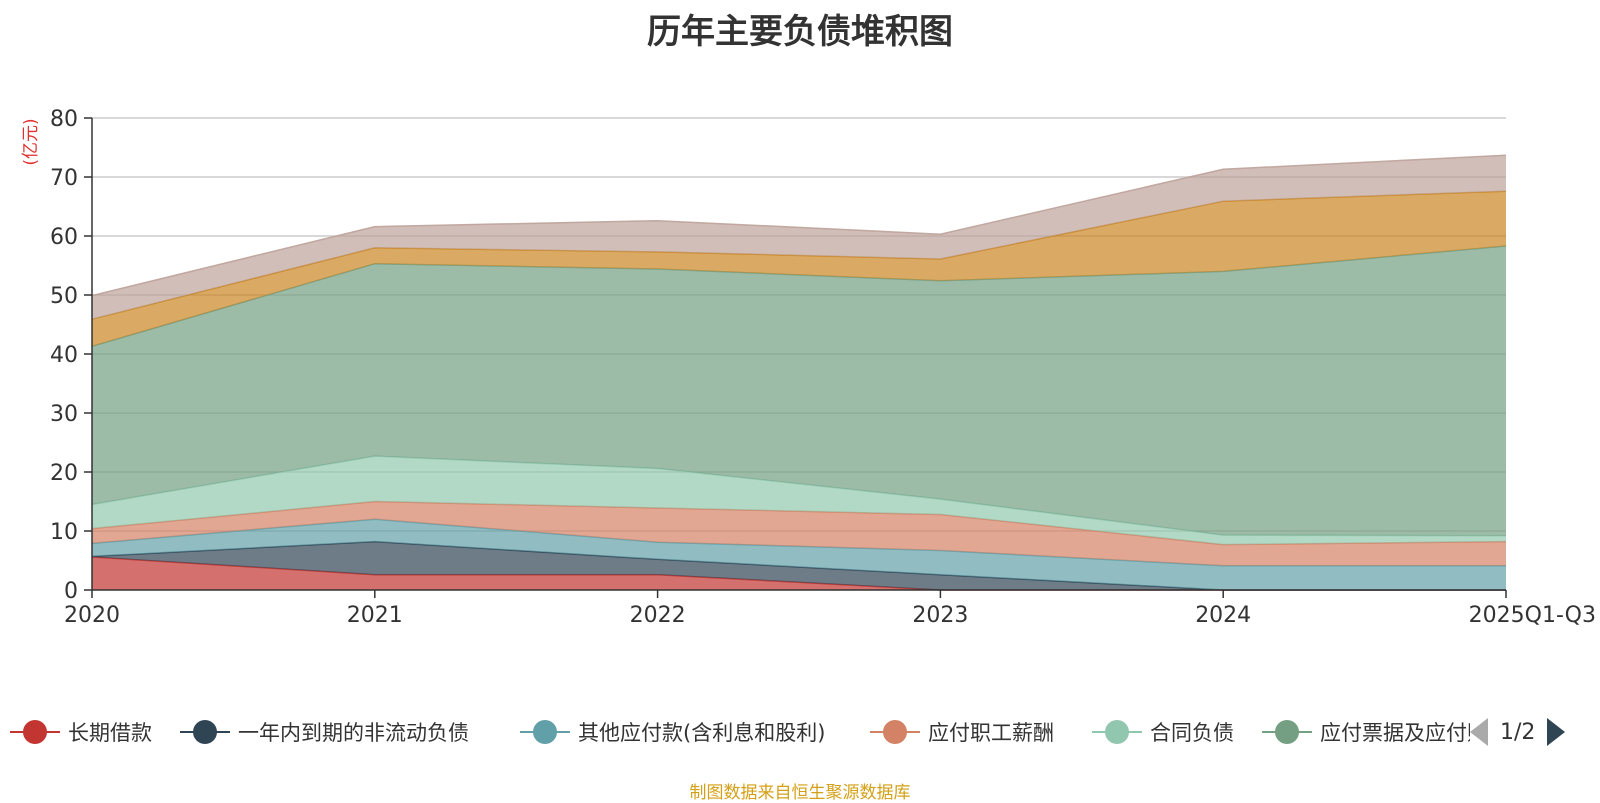  Describe the element at coordinates (64, 119) in the screenshot. I see `y-tick-label: 80` at that location.